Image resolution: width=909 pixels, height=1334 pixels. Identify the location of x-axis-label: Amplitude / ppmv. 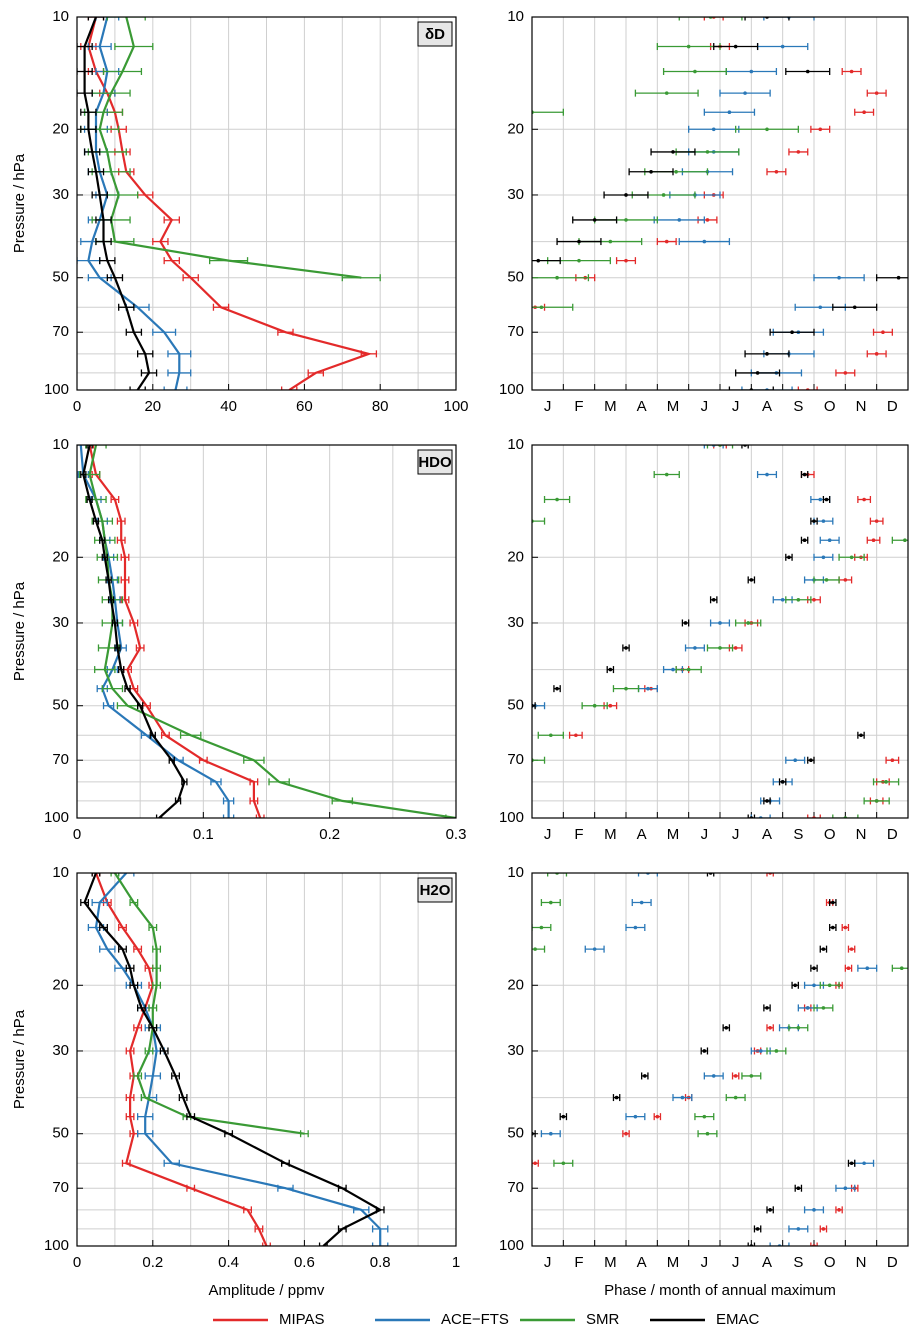
(267, 1290).